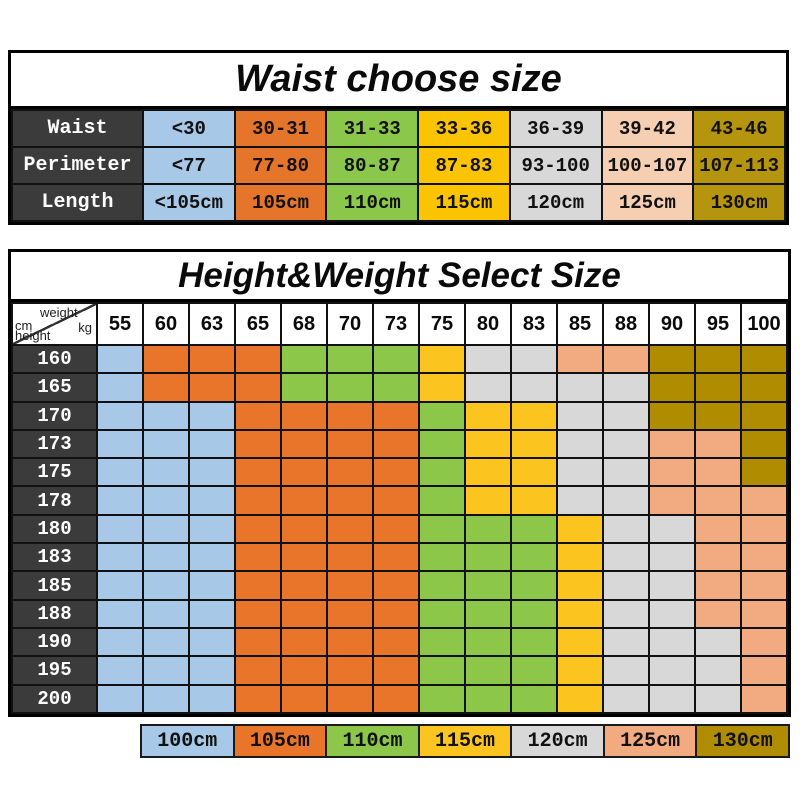 Image resolution: width=800 pixels, height=800 pixels. I want to click on height-header-cell: 175, so click(54, 472).